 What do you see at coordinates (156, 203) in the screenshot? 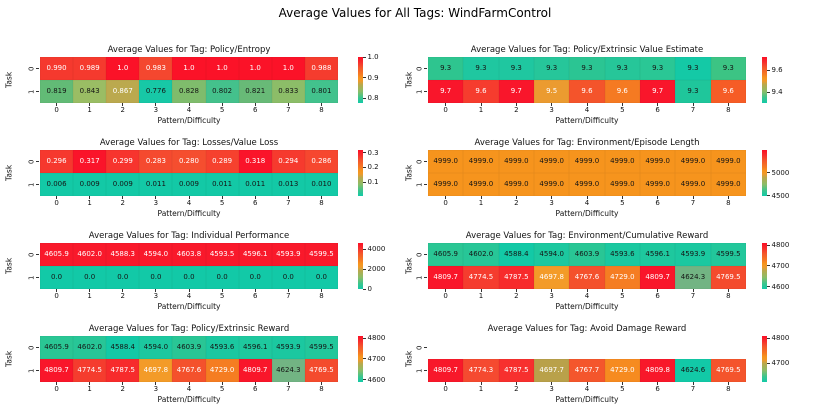
I see `x-tick-label: 3` at bounding box center [156, 203].